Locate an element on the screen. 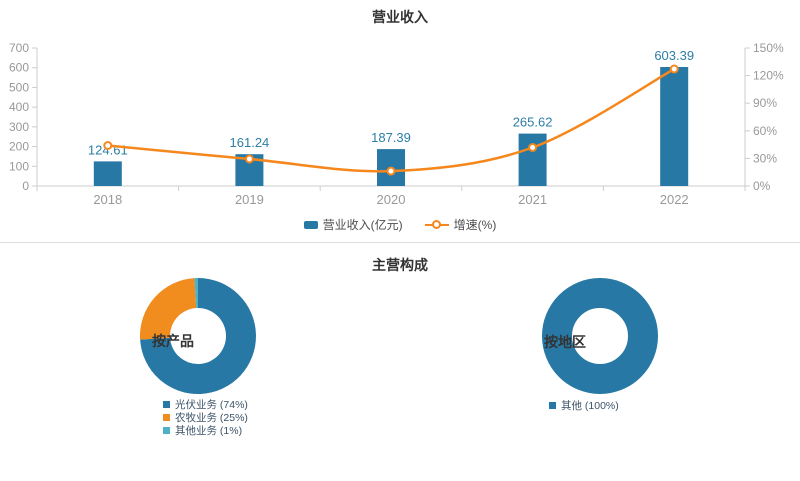 This screenshot has height=481, width=800. x-axis-label: 2018 is located at coordinates (107, 199).